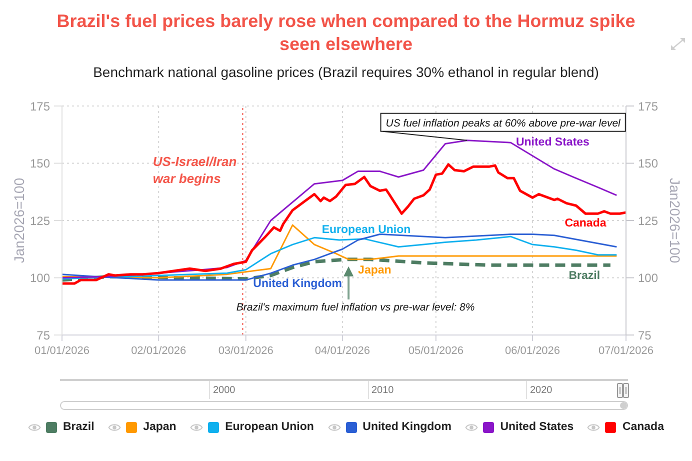  Describe the element at coordinates (366, 230) in the screenshot. I see `text: European Union` at that location.